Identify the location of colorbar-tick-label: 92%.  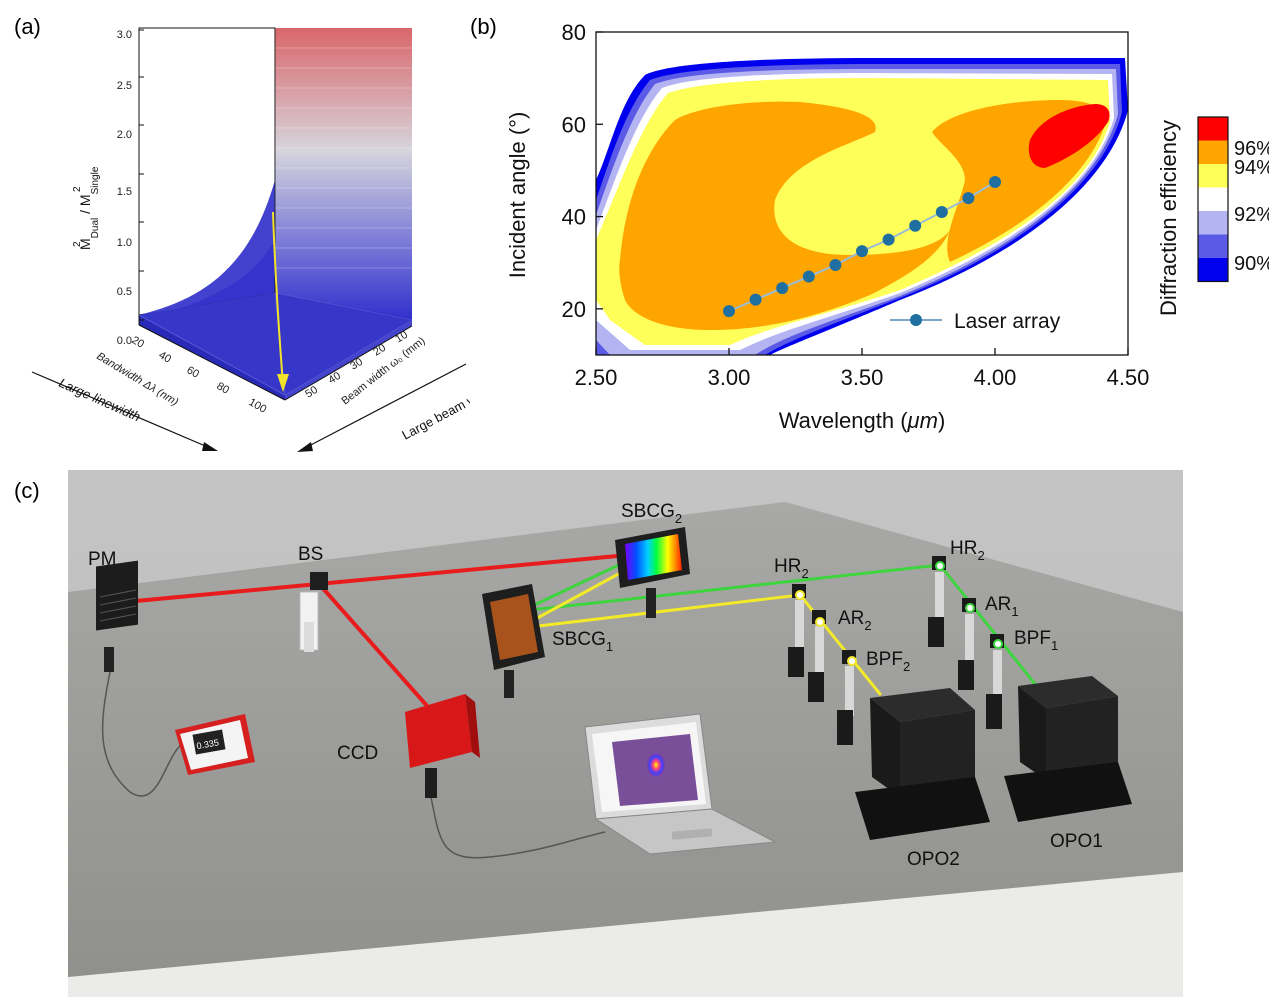
(1251, 215).